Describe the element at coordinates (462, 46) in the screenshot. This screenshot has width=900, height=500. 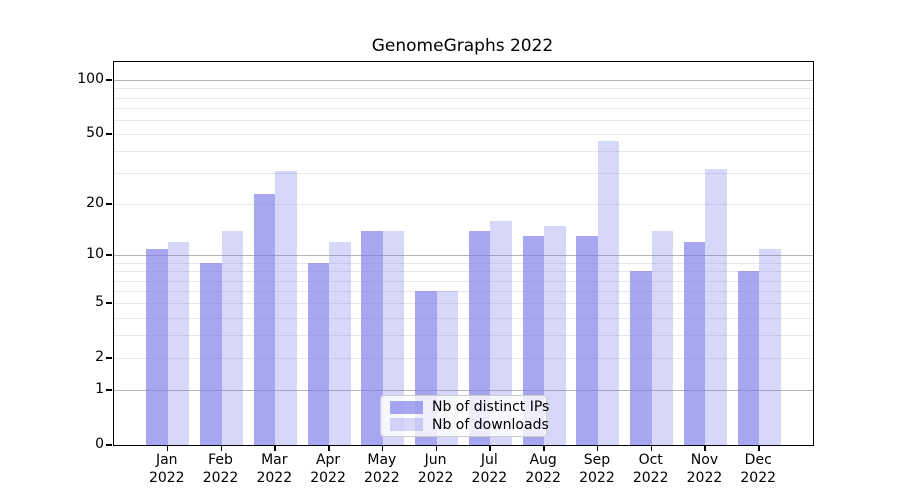
I see `chart-title: GenomeGraphs 2022` at that location.